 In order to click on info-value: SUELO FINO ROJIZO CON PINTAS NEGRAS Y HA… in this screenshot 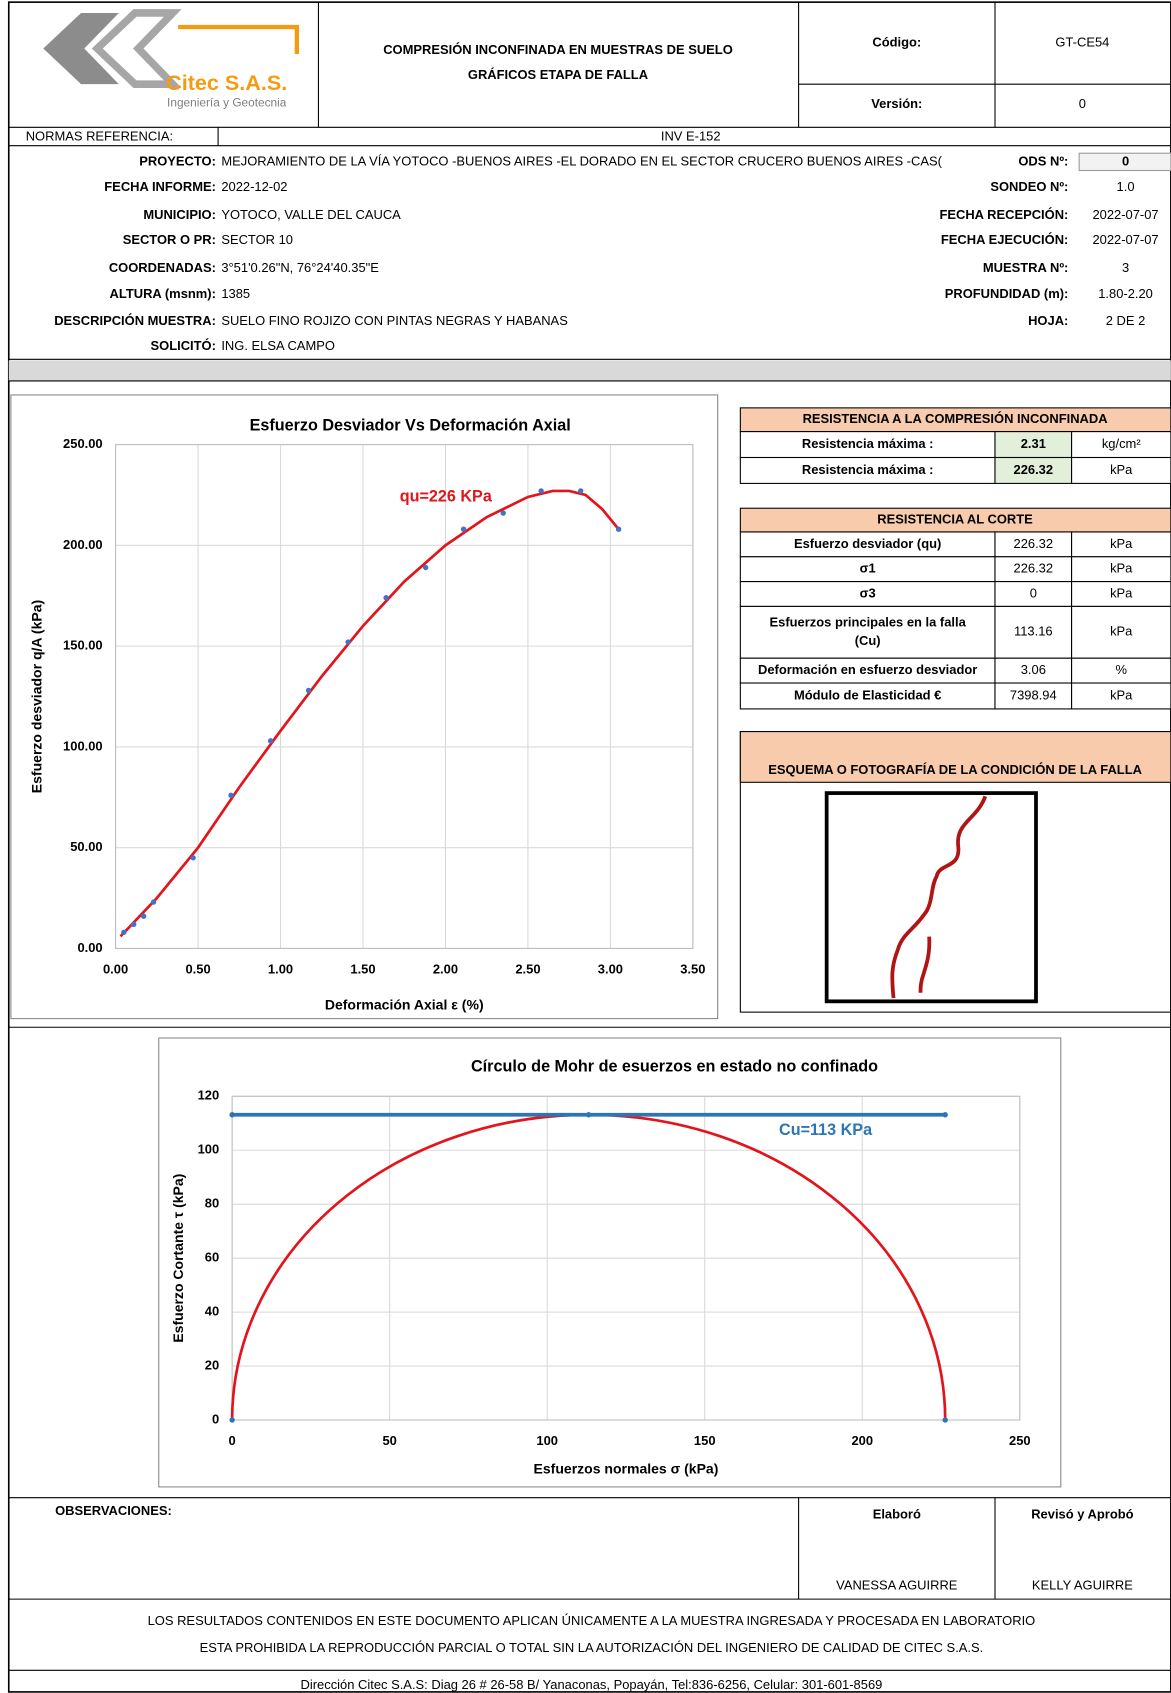, I will do `click(394, 320)`.